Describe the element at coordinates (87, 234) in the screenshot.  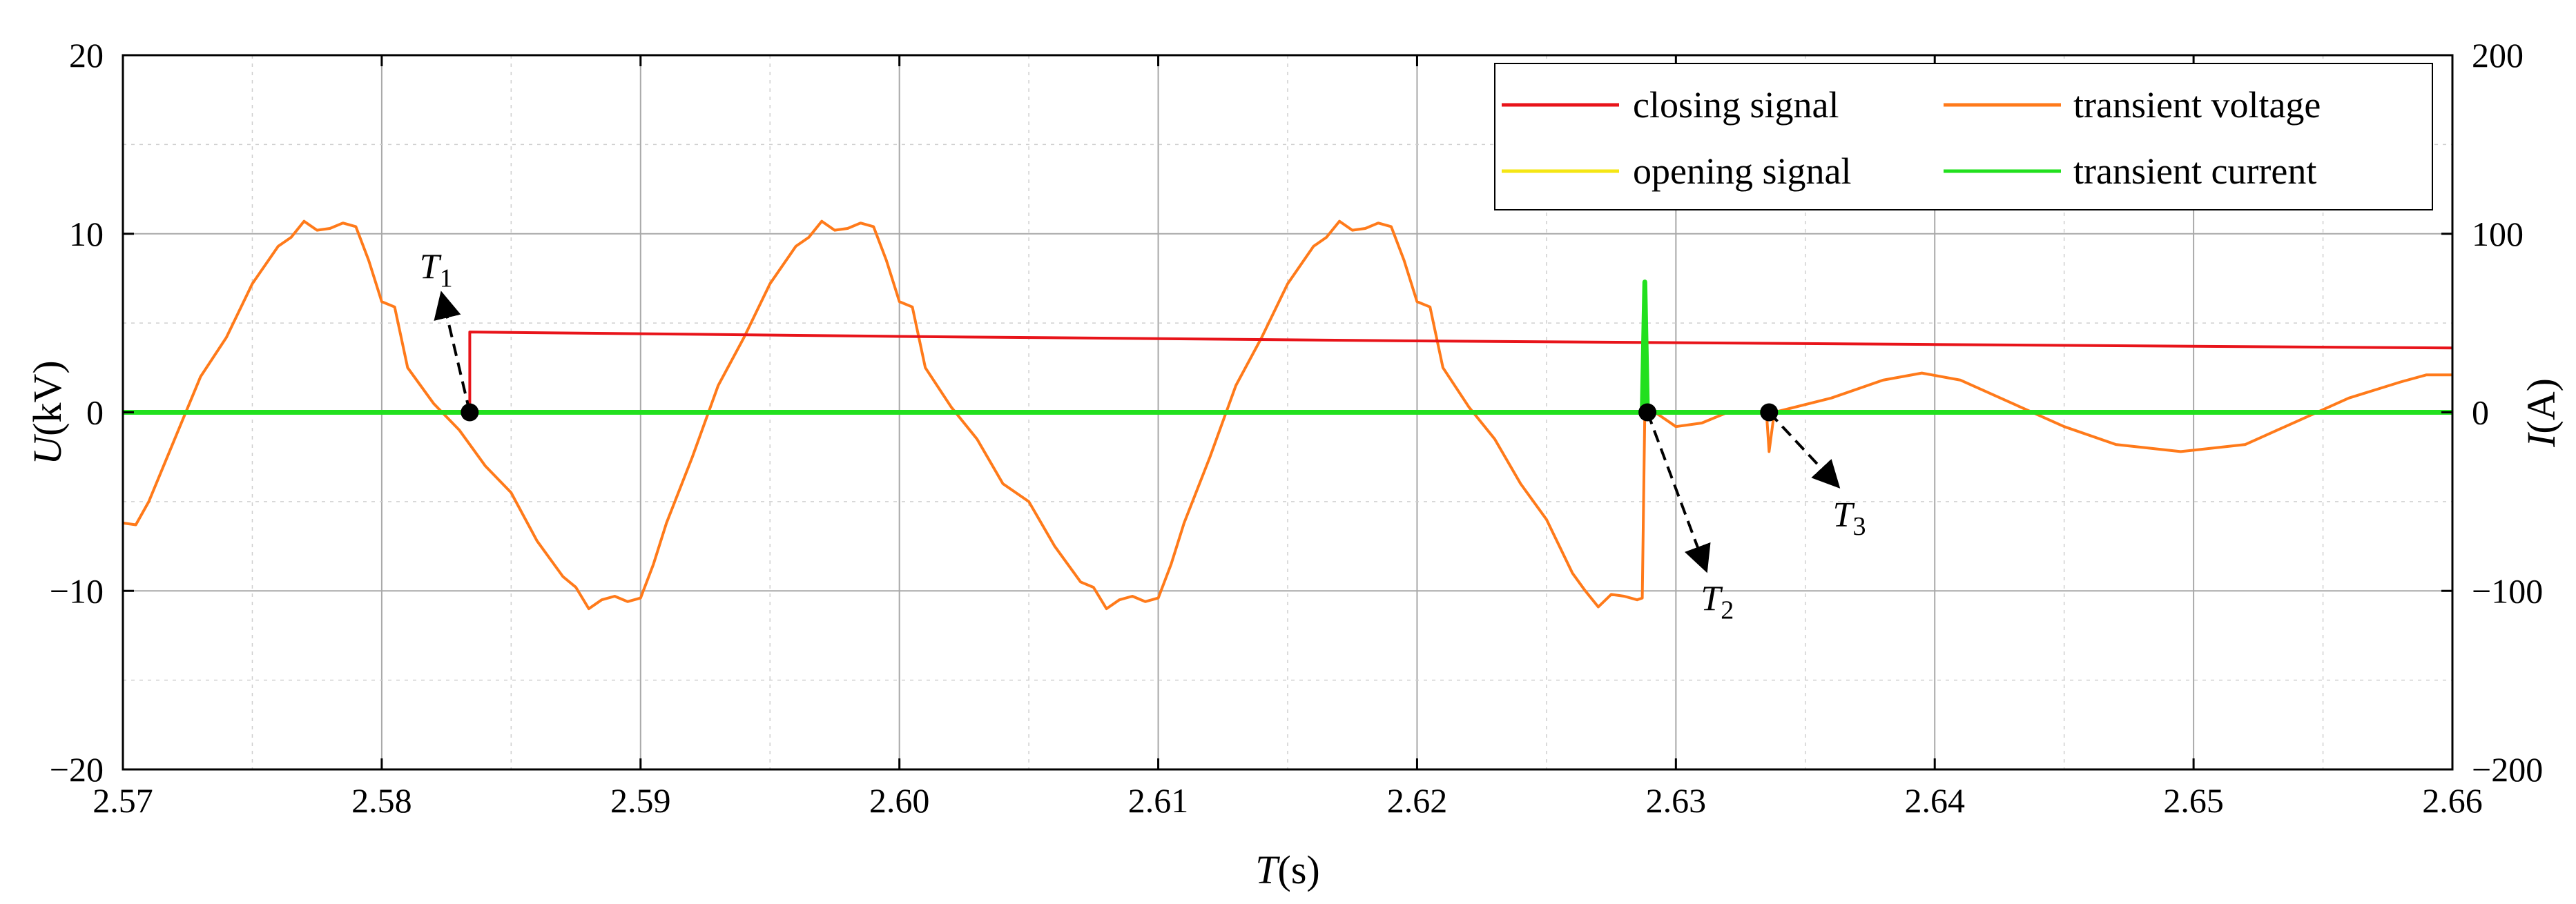
I see `y-left-tick-label: 10` at that location.